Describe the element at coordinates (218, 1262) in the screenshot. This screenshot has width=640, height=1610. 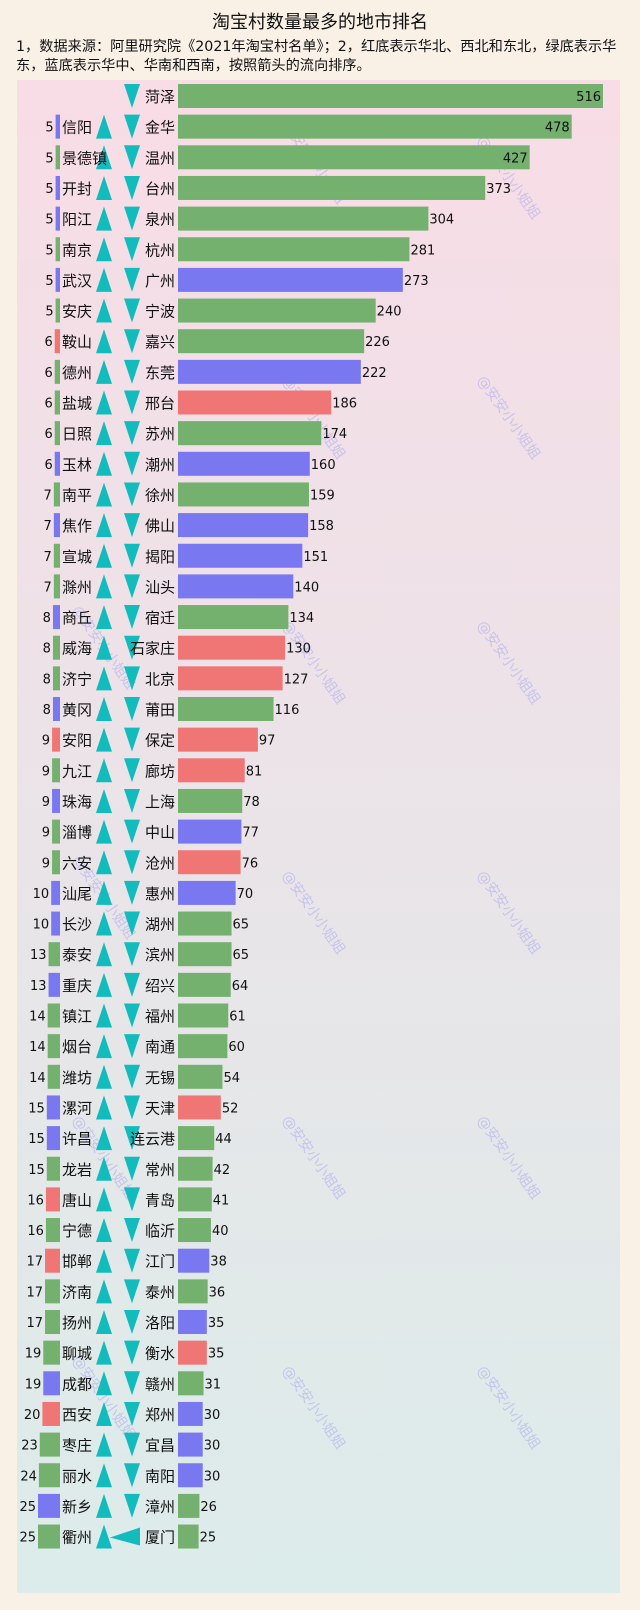
I see `value-label: 38` at that location.